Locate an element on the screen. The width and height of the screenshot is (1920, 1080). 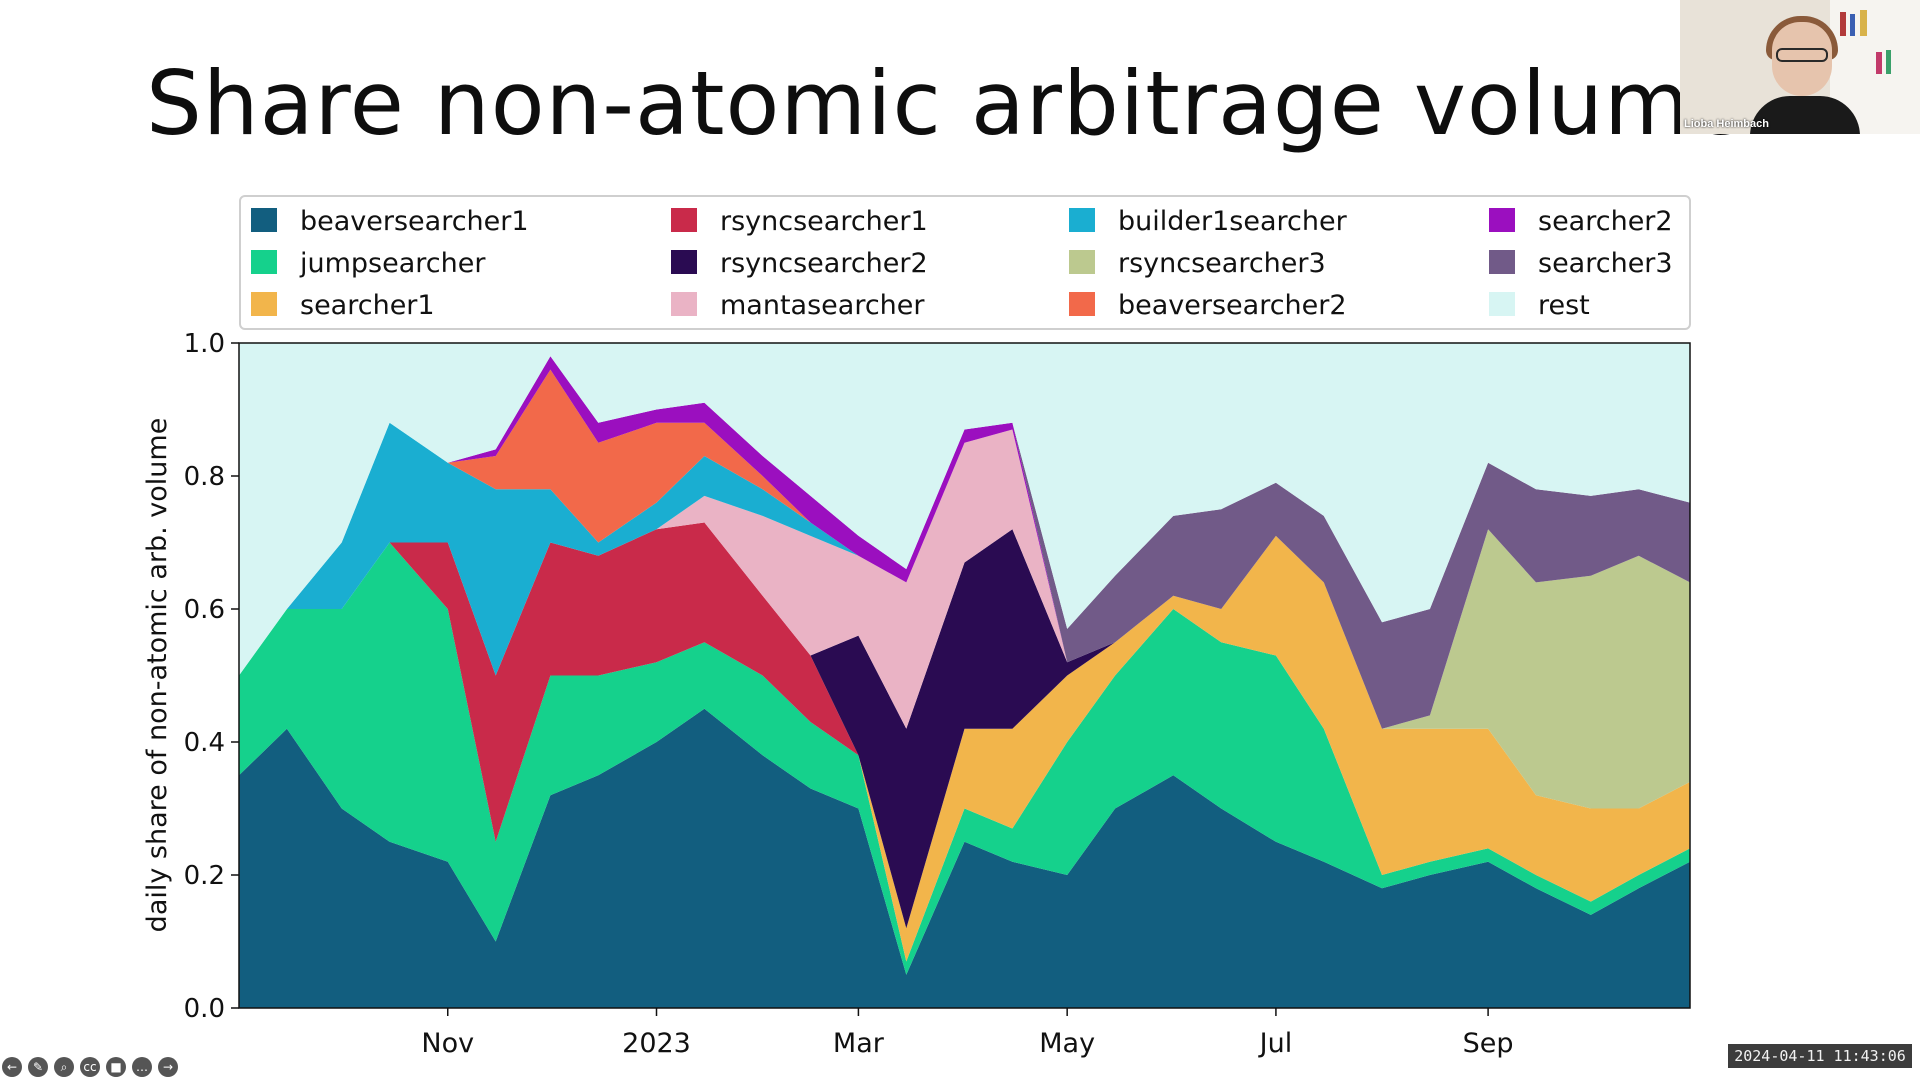
y-tick-label: 0.6 is located at coordinates (204, 610).